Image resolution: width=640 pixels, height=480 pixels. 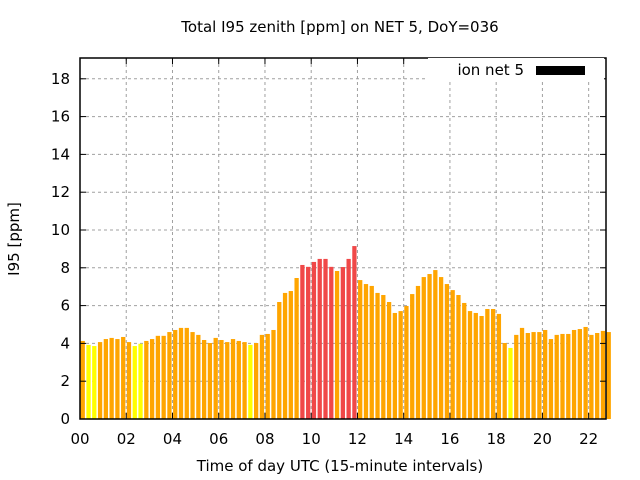 I want to click on y-tick-label: 10, so click(x=60, y=230).